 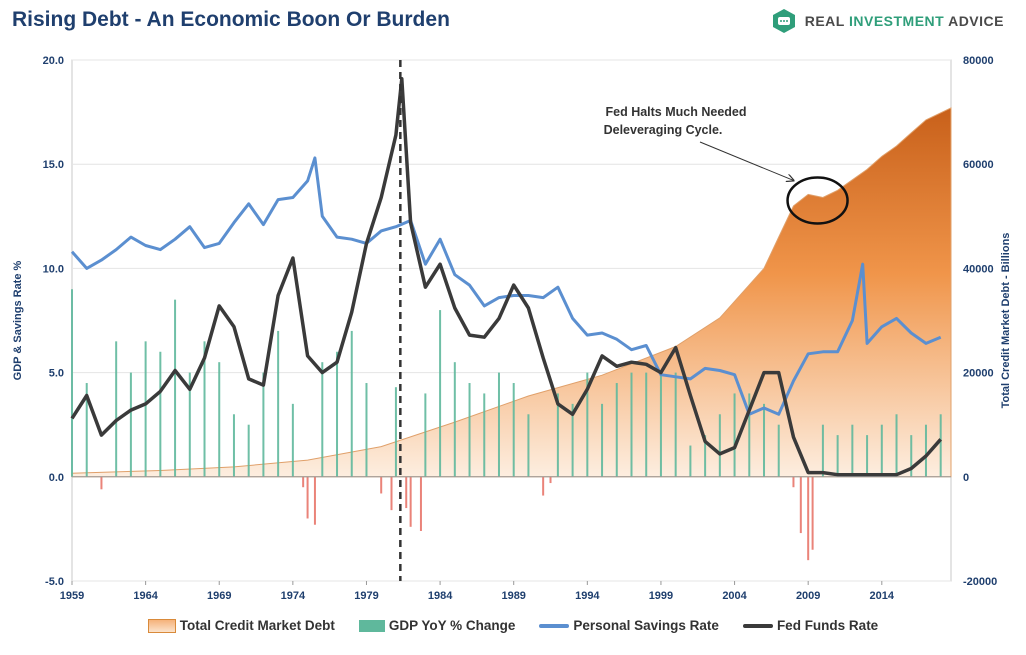 What do you see at coordinates (978, 61) in the screenshot?
I see `y-right-tick-label: 80000` at bounding box center [978, 61].